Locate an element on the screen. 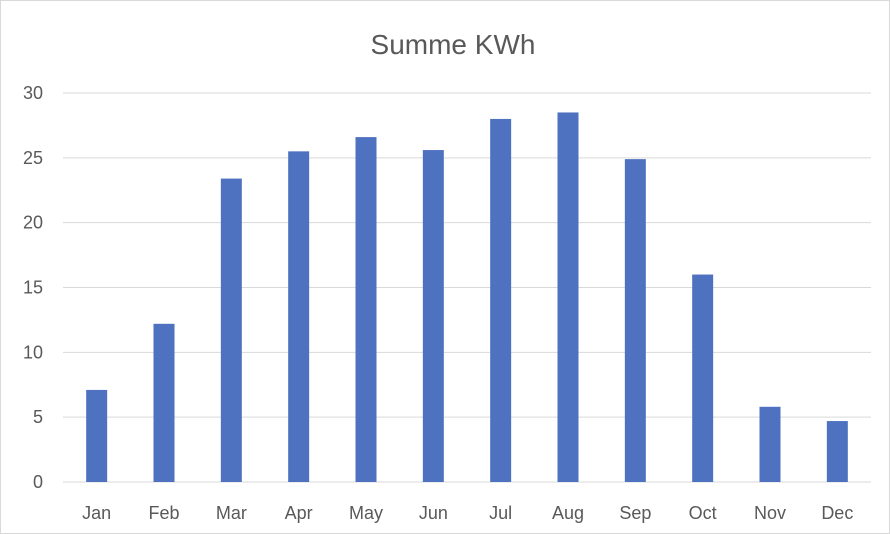  y-tick-label: 25 is located at coordinates (33, 158).